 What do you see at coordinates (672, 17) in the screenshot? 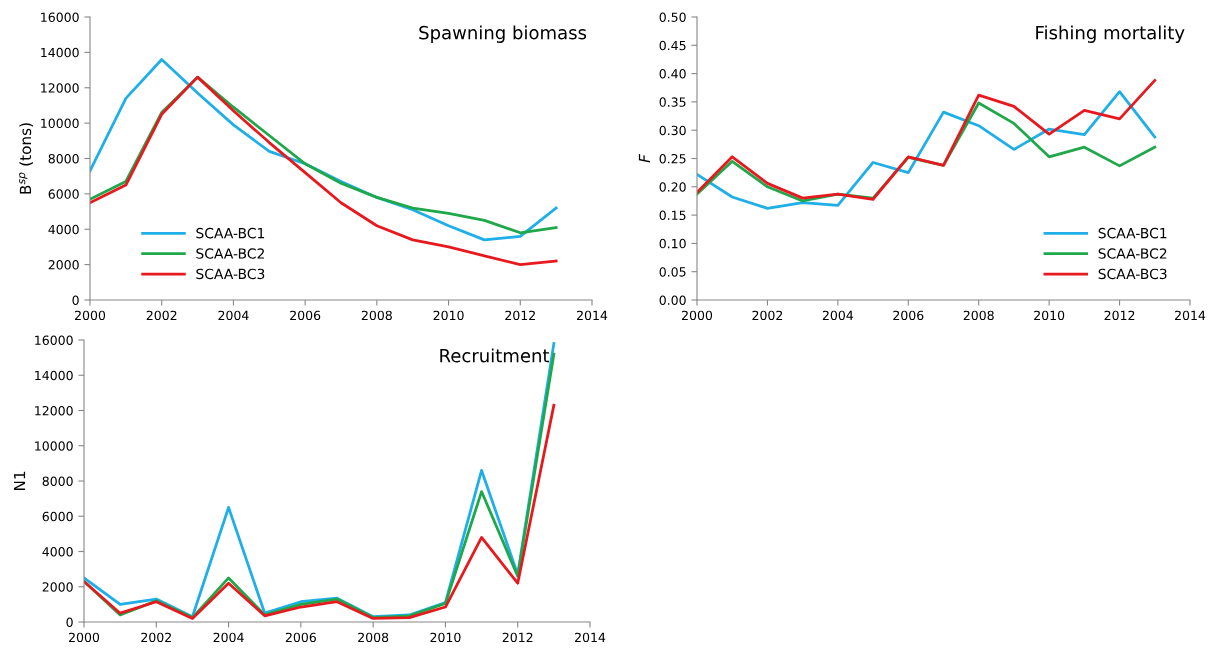
I see `y-tick-label: 0.50` at bounding box center [672, 17].